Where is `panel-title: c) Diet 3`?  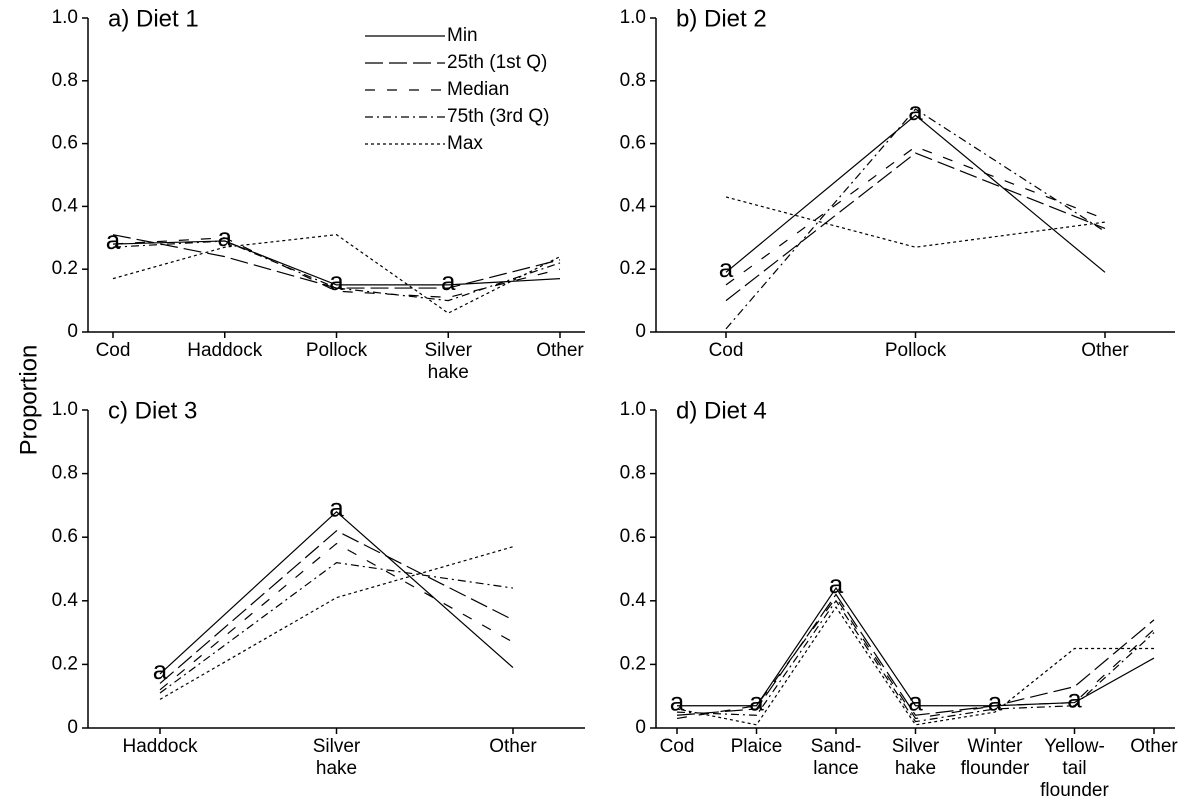 panel-title: c) Diet 3 is located at coordinates (152, 410).